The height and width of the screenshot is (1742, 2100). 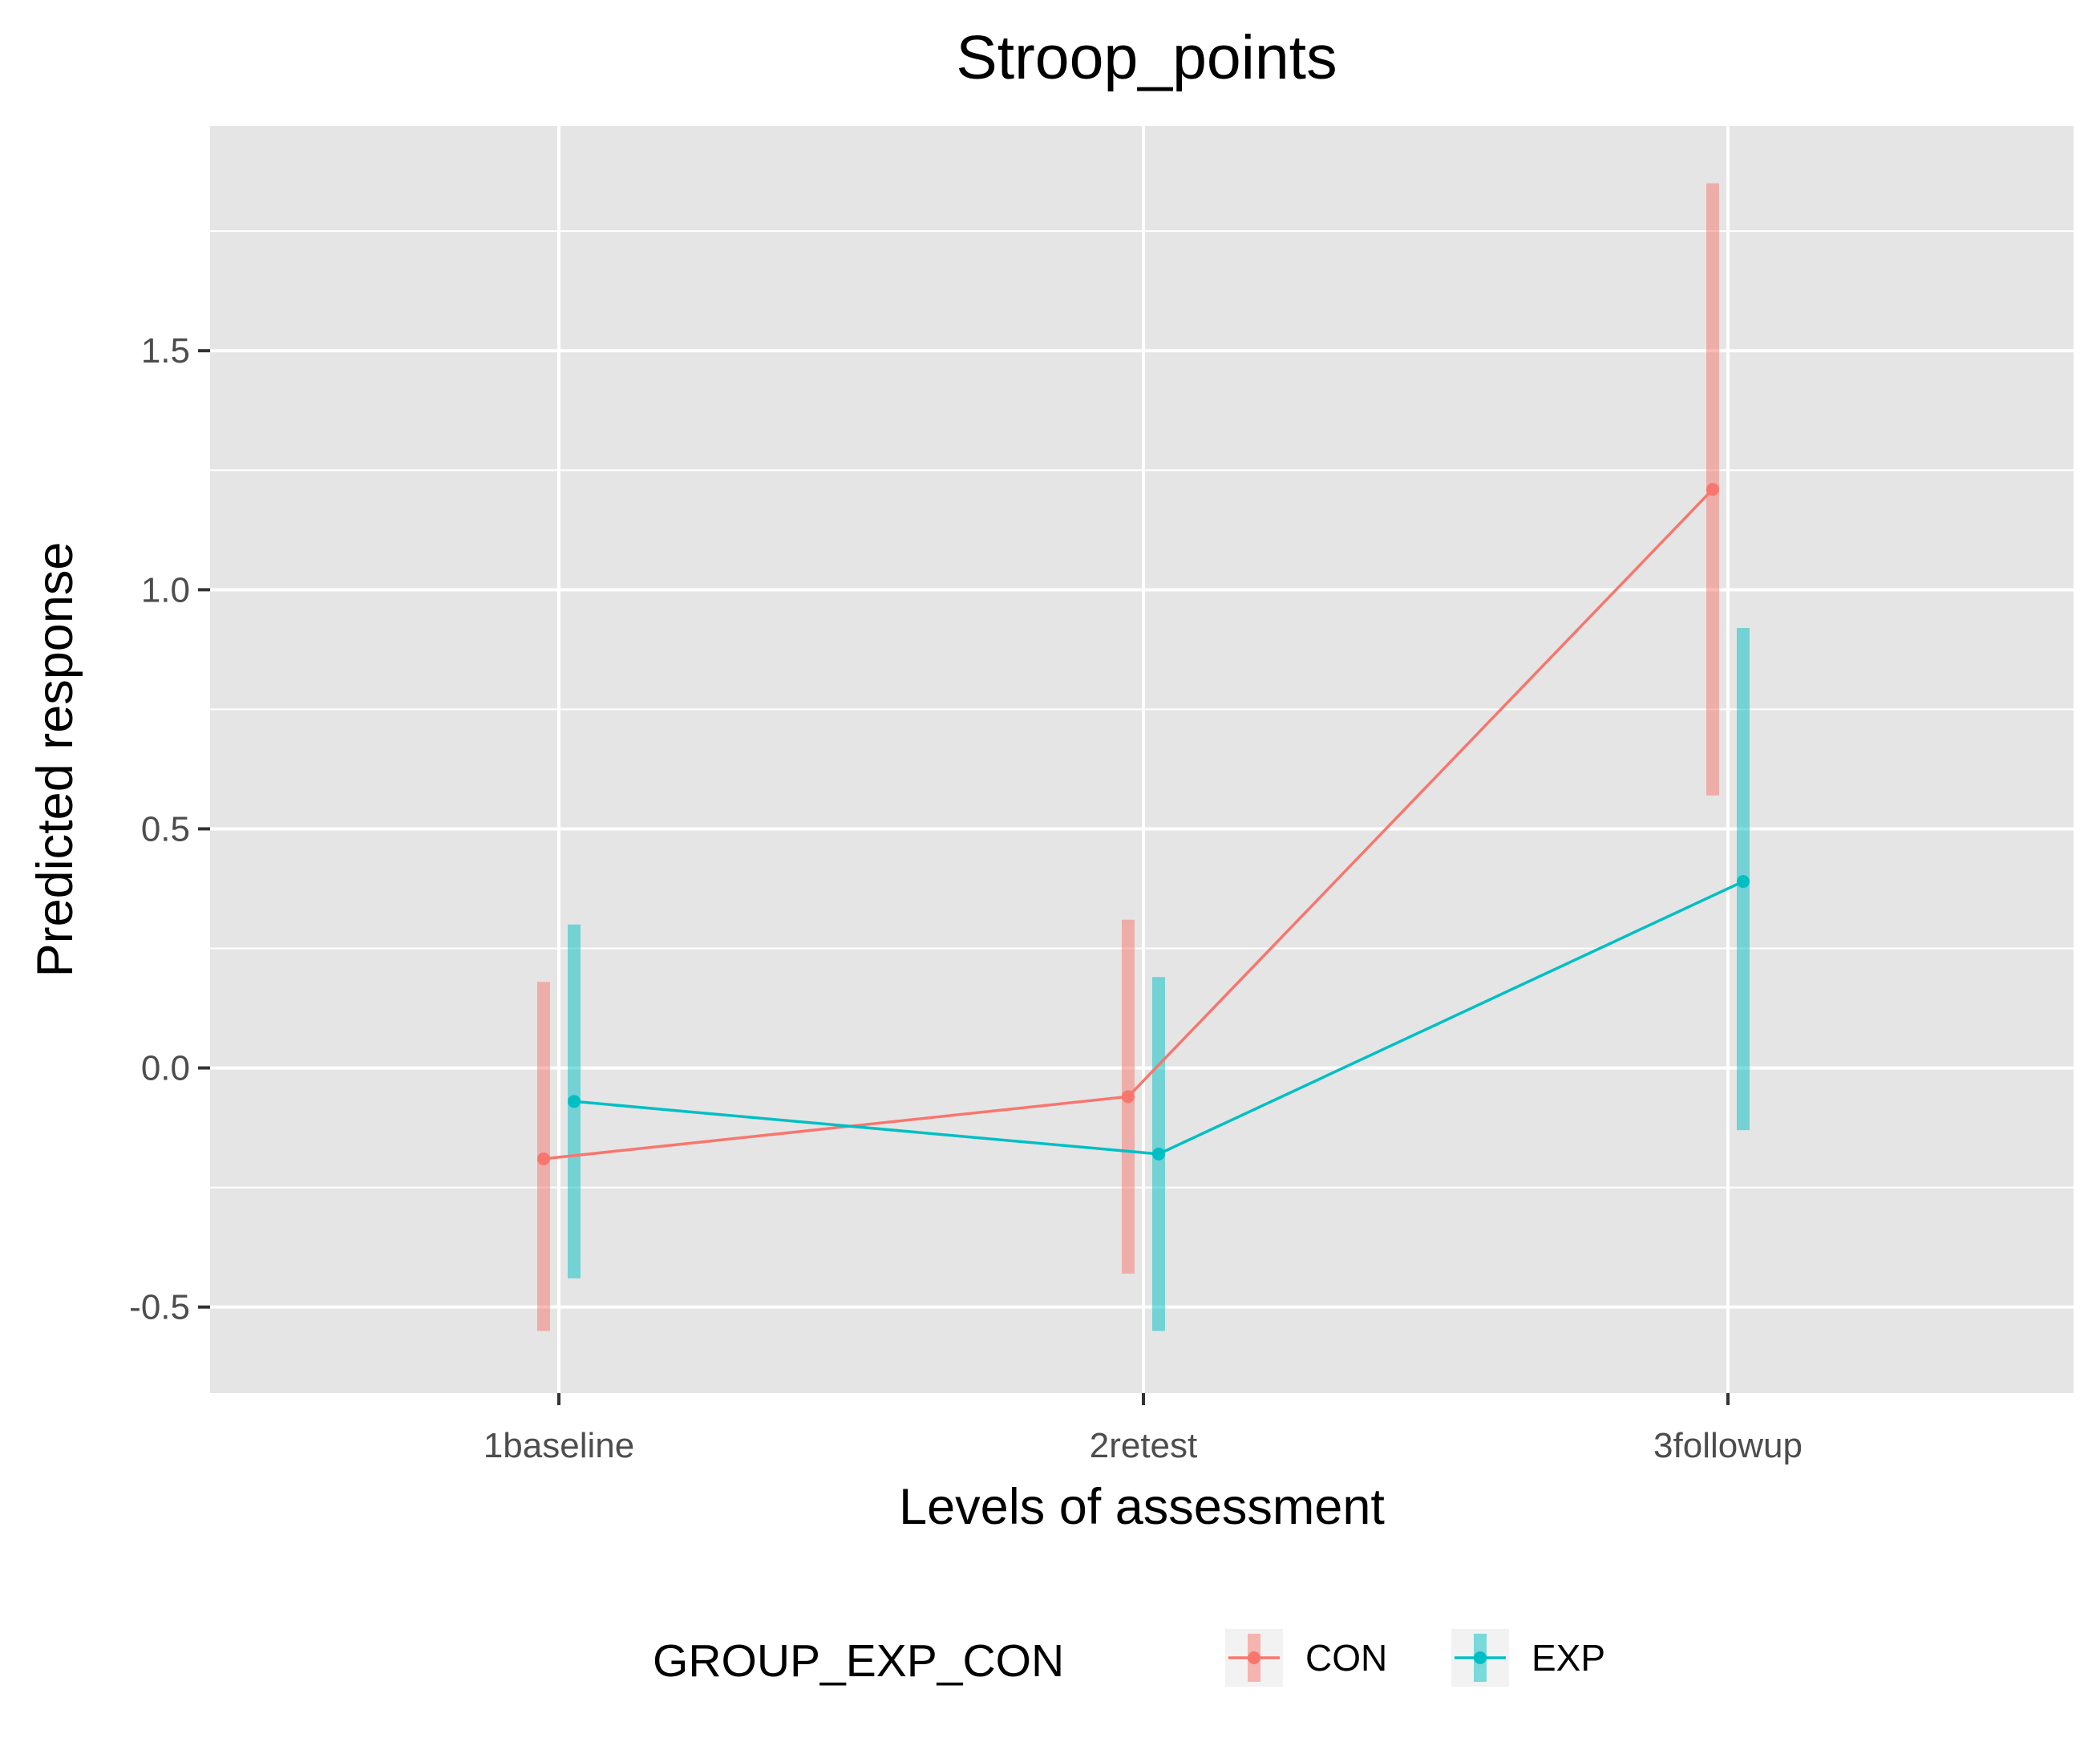 What do you see at coordinates (55, 760) in the screenshot?
I see `y-axis-title: Predicted response` at bounding box center [55, 760].